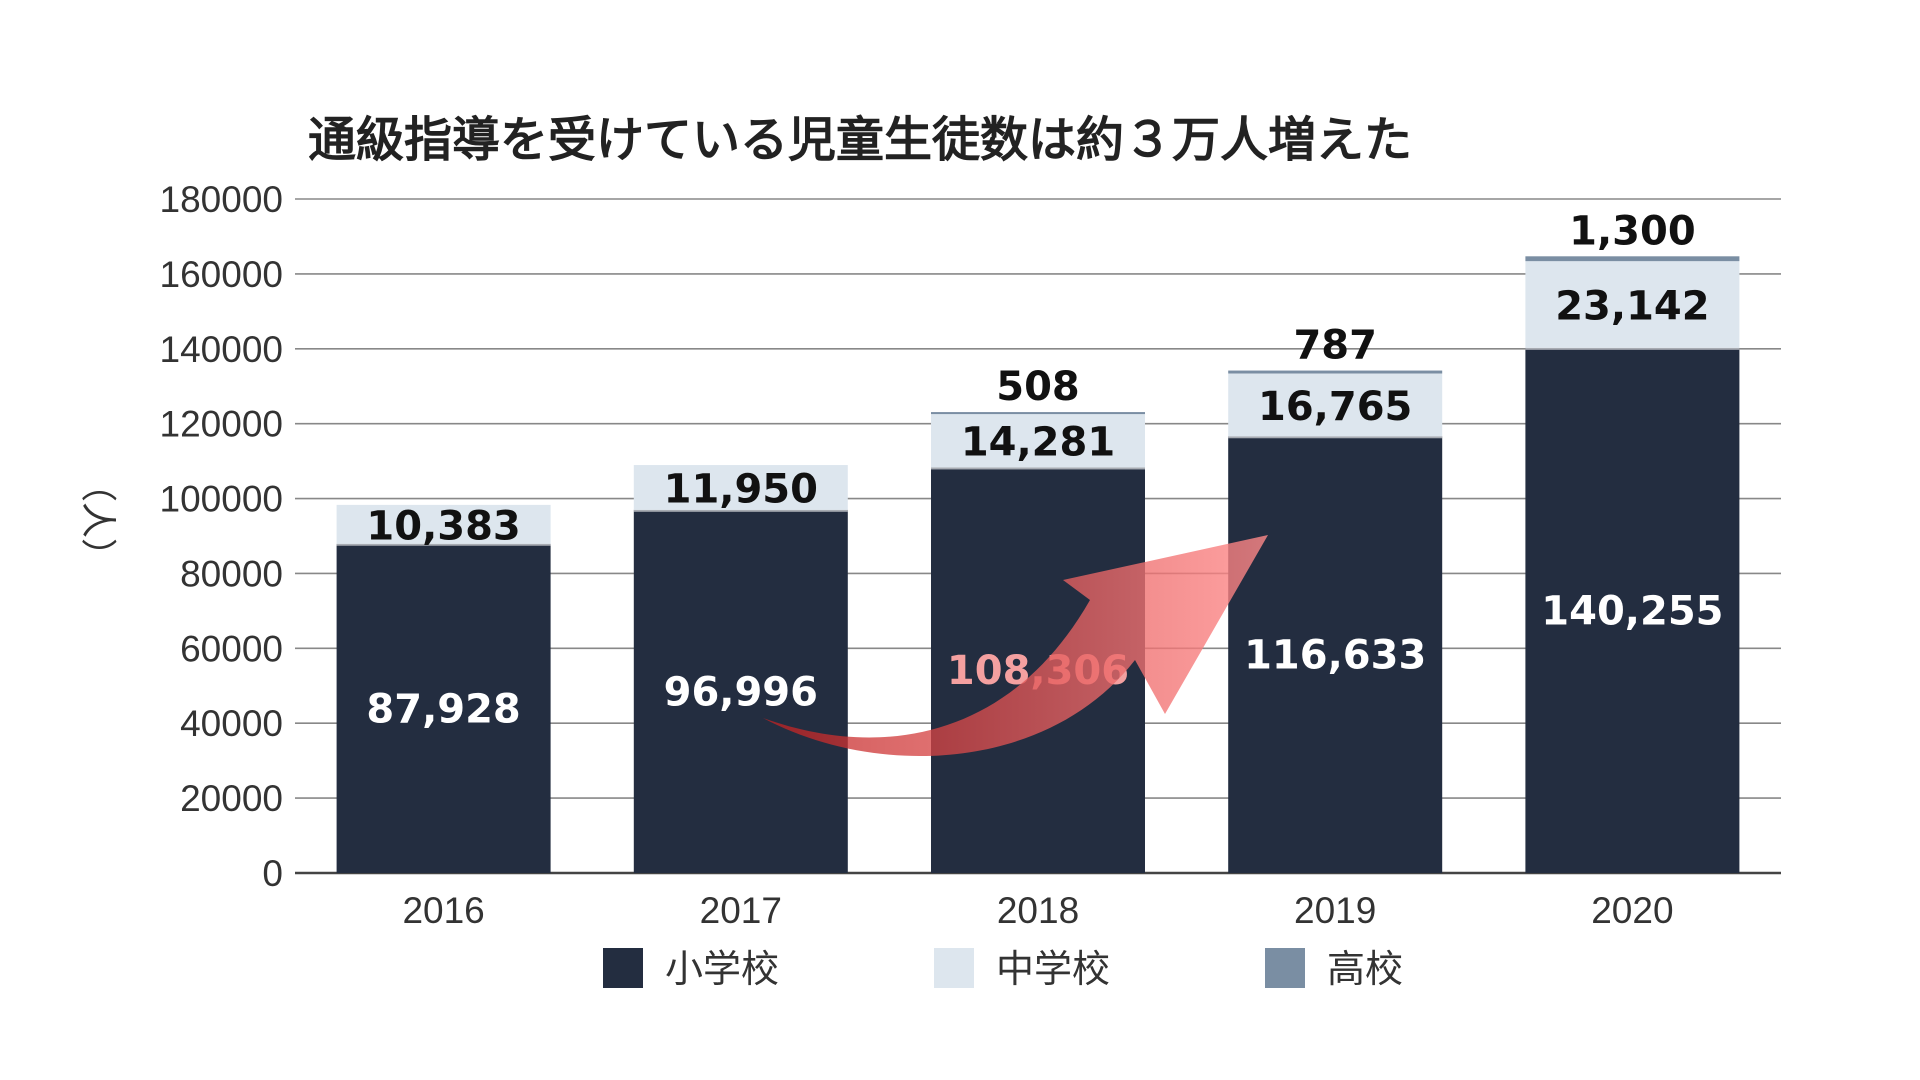 The image size is (1920, 1080). What do you see at coordinates (741, 910) in the screenshot?
I see `x-tick-label: 2017` at bounding box center [741, 910].